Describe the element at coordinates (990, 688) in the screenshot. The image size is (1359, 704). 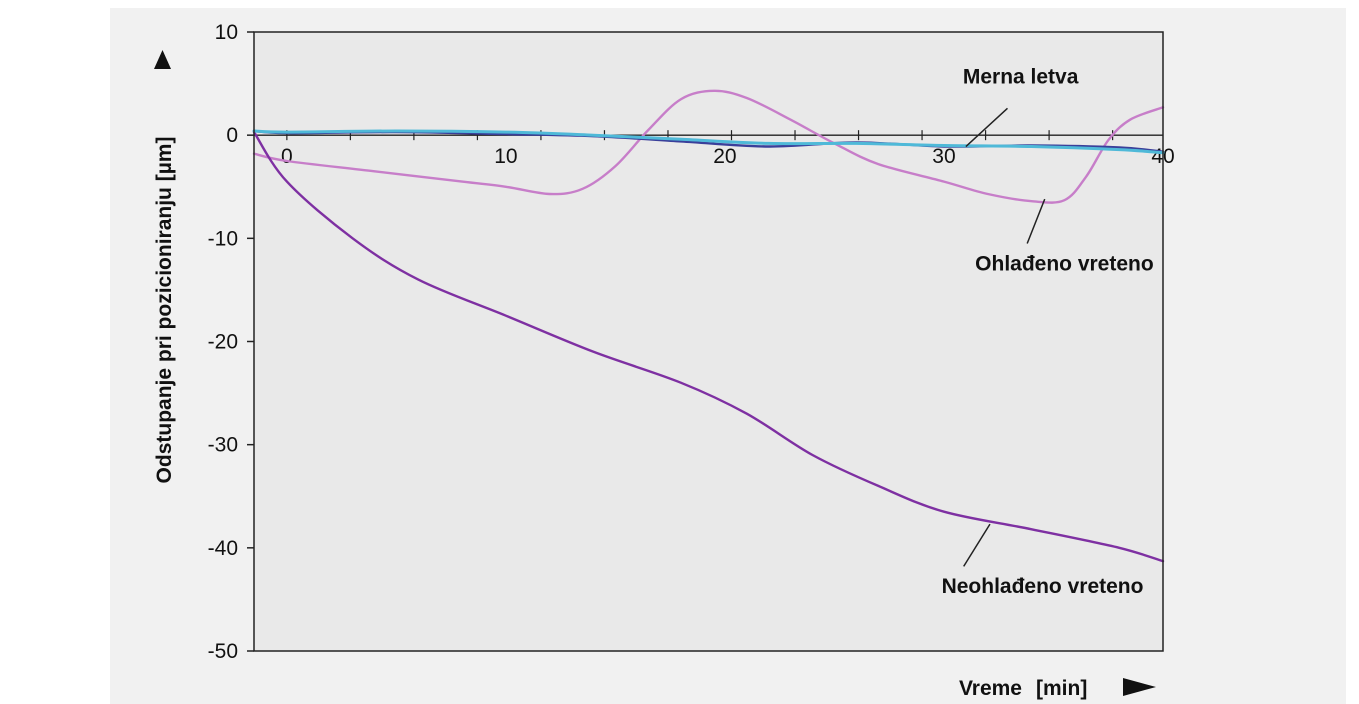
I see `x-axis-title: Vreme` at that location.